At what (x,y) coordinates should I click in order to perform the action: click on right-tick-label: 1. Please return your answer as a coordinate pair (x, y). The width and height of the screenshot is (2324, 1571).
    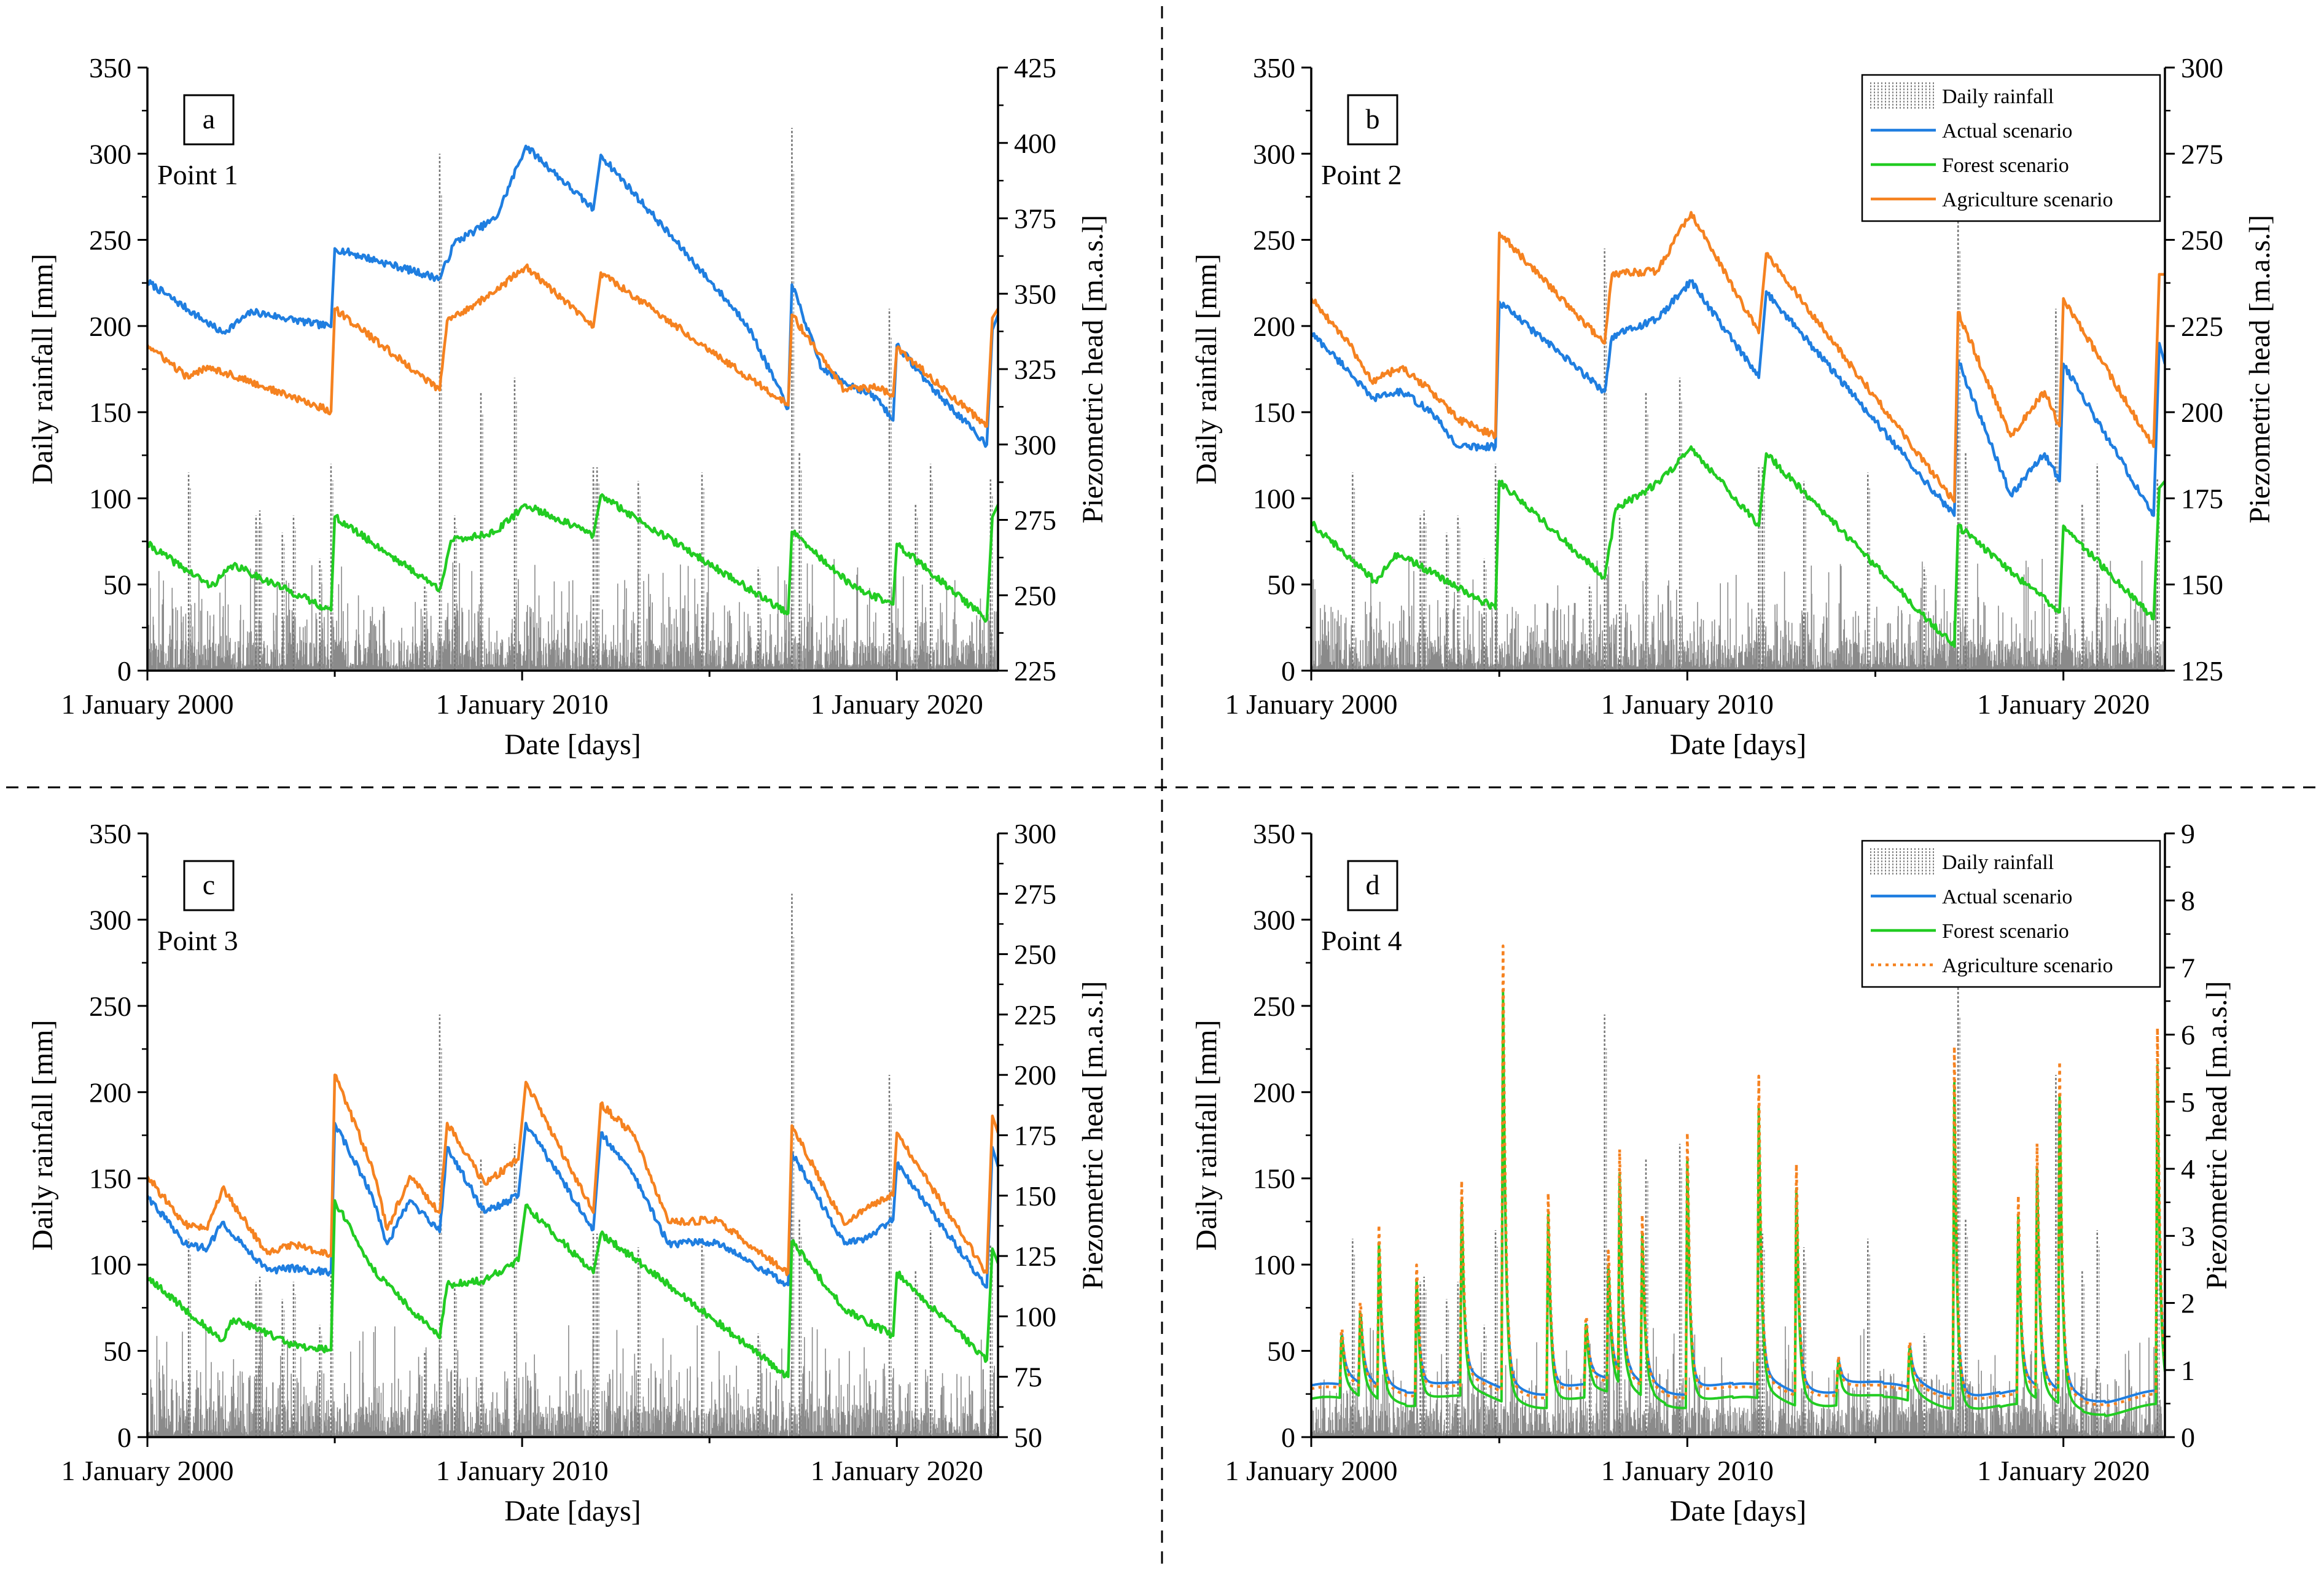
    Looking at the image, I should click on (2188, 1370).